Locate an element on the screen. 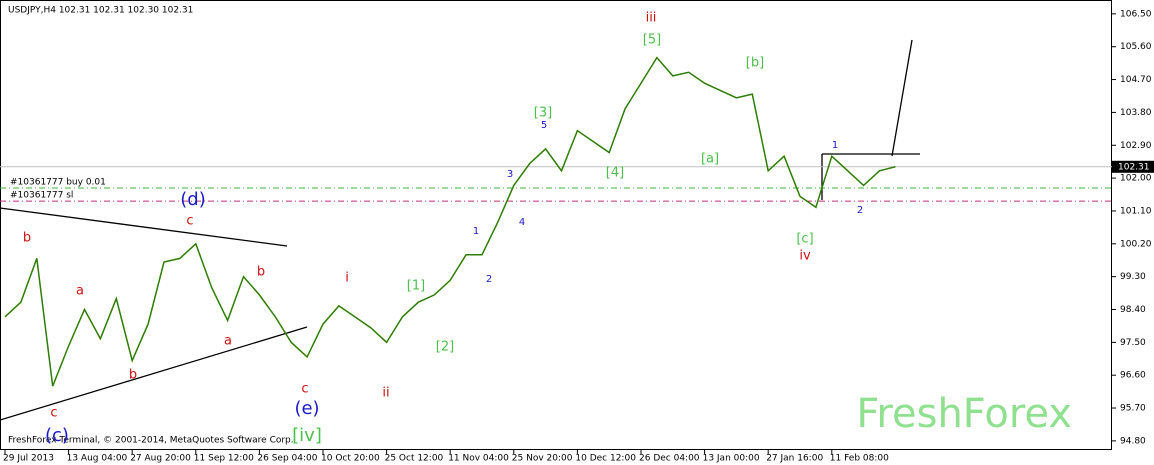  x-tick-label: 25 Nov 20:00 is located at coordinates (542, 459).